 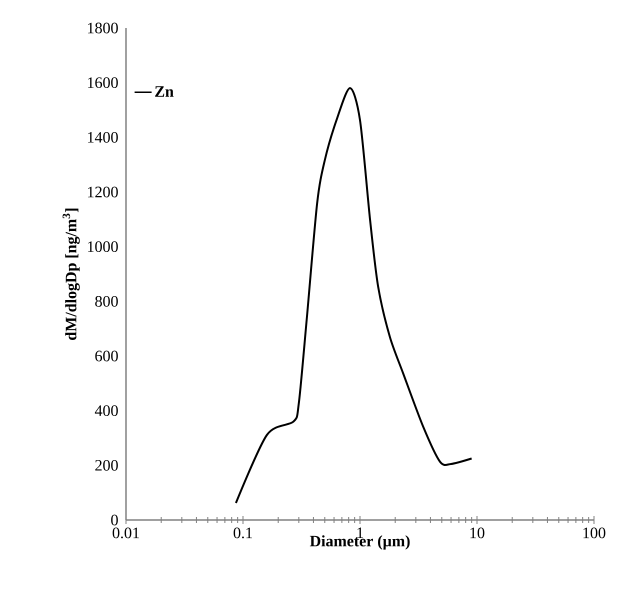 What do you see at coordinates (125, 533) in the screenshot?
I see `x-tick-label: 0.01` at bounding box center [125, 533].